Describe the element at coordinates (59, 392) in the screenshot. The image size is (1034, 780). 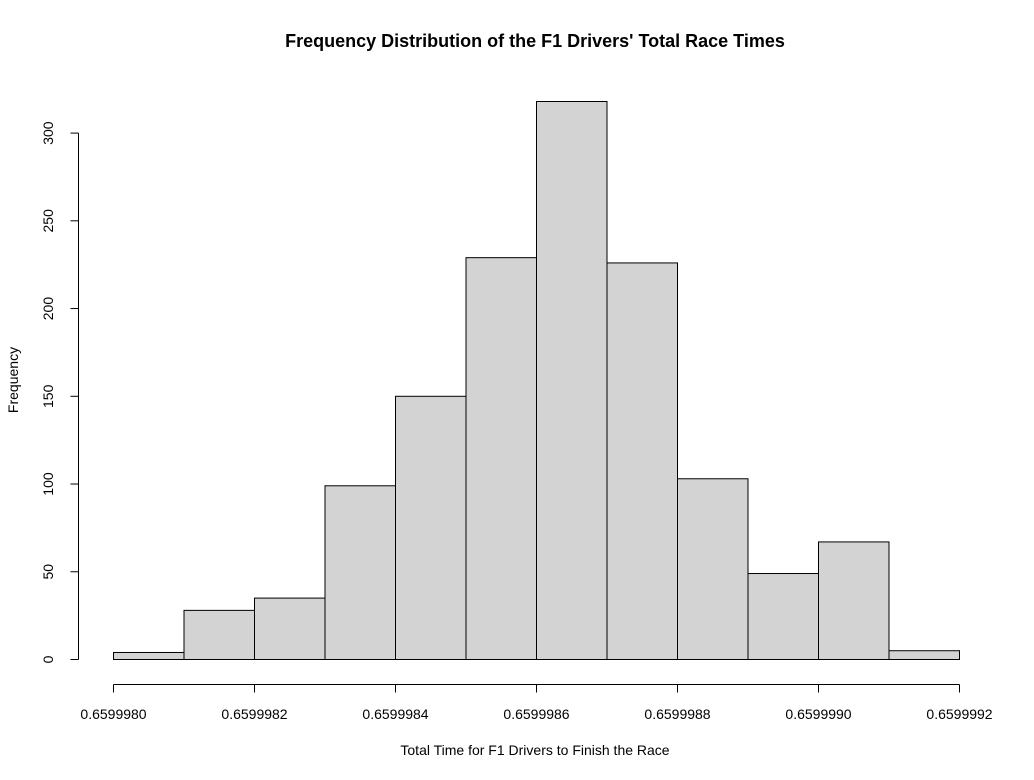
I see `y-axis: 0 50 100 150 200 250 300` at that location.